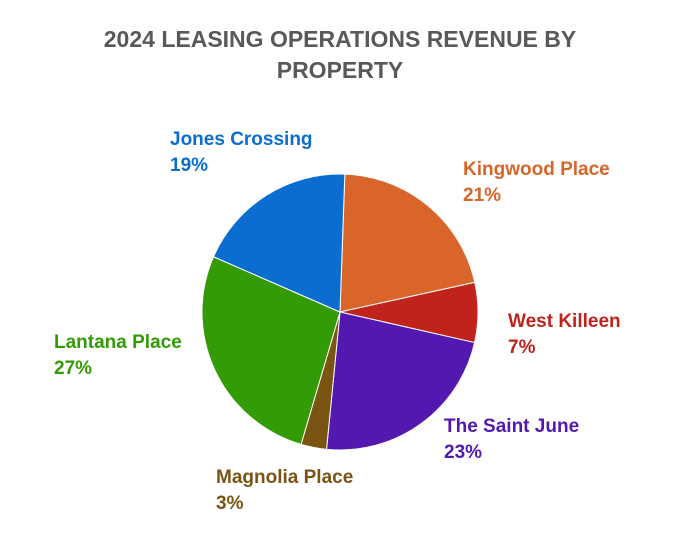 This screenshot has width=680, height=540. Describe the element at coordinates (407, 243) in the screenshot. I see `pie-slice-kingwood-place` at that location.